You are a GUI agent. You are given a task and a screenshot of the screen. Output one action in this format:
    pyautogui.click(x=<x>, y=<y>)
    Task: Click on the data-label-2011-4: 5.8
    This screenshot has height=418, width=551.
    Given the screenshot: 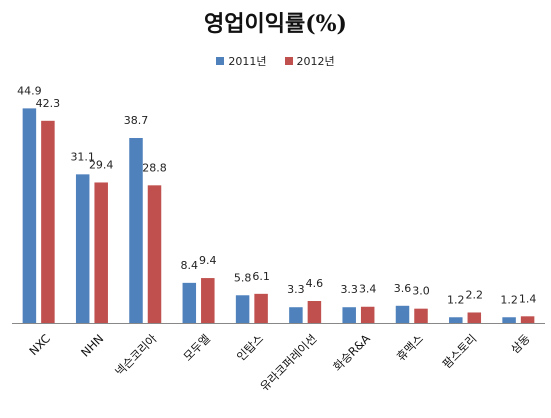 What is the action you would take?
    pyautogui.click(x=243, y=277)
    